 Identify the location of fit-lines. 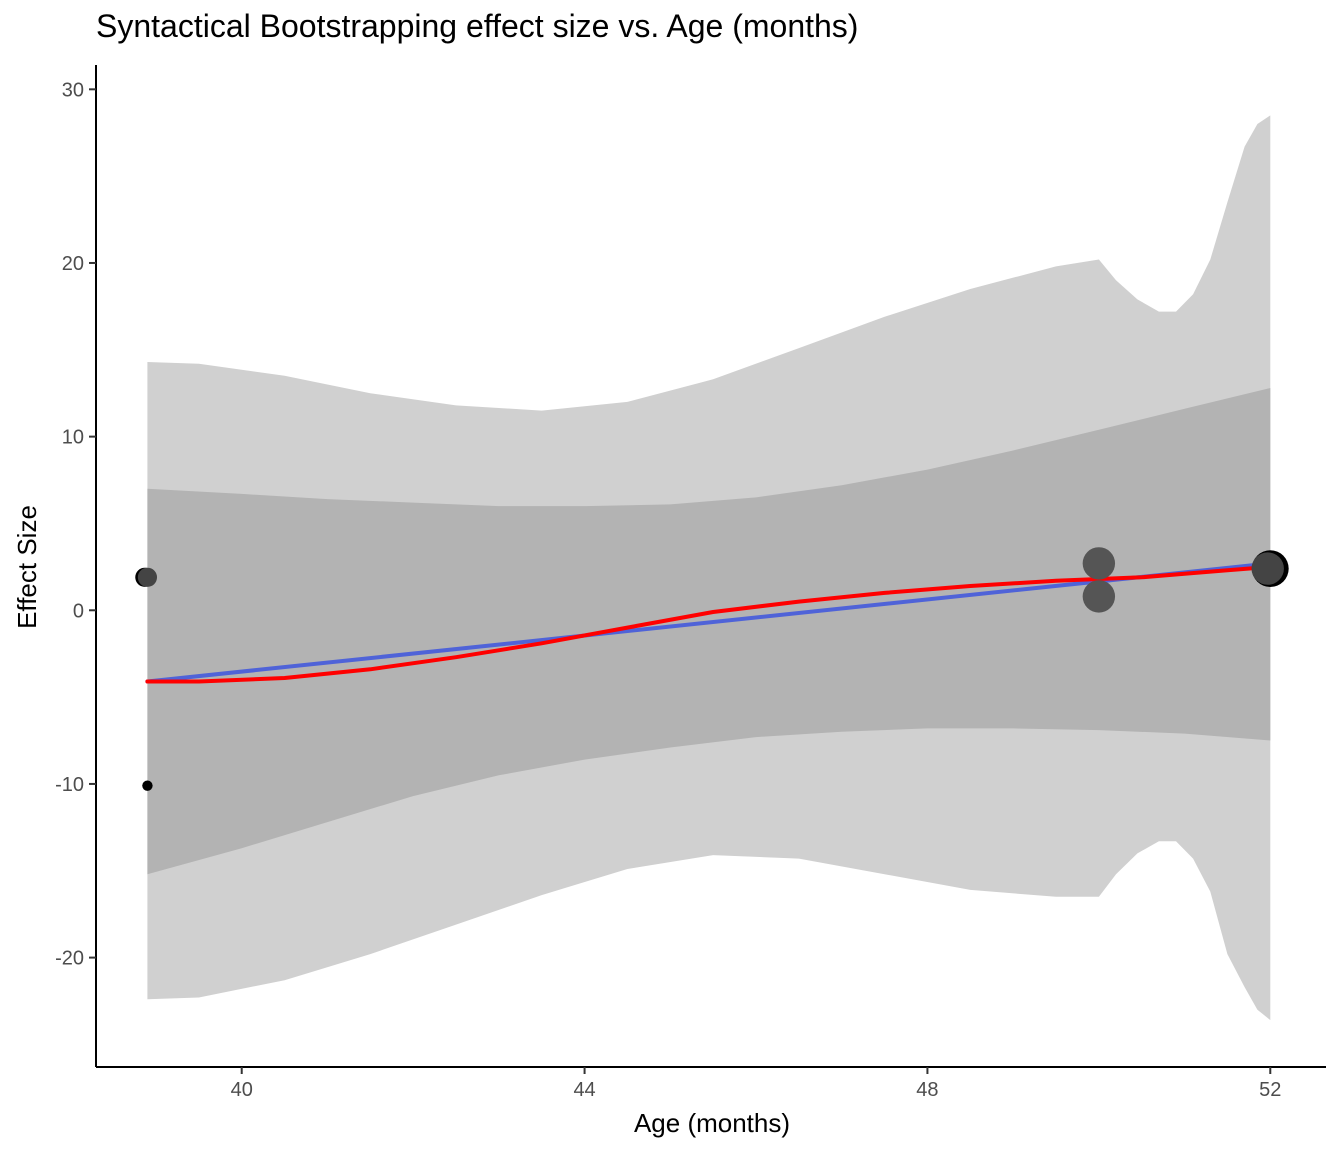
(709, 622).